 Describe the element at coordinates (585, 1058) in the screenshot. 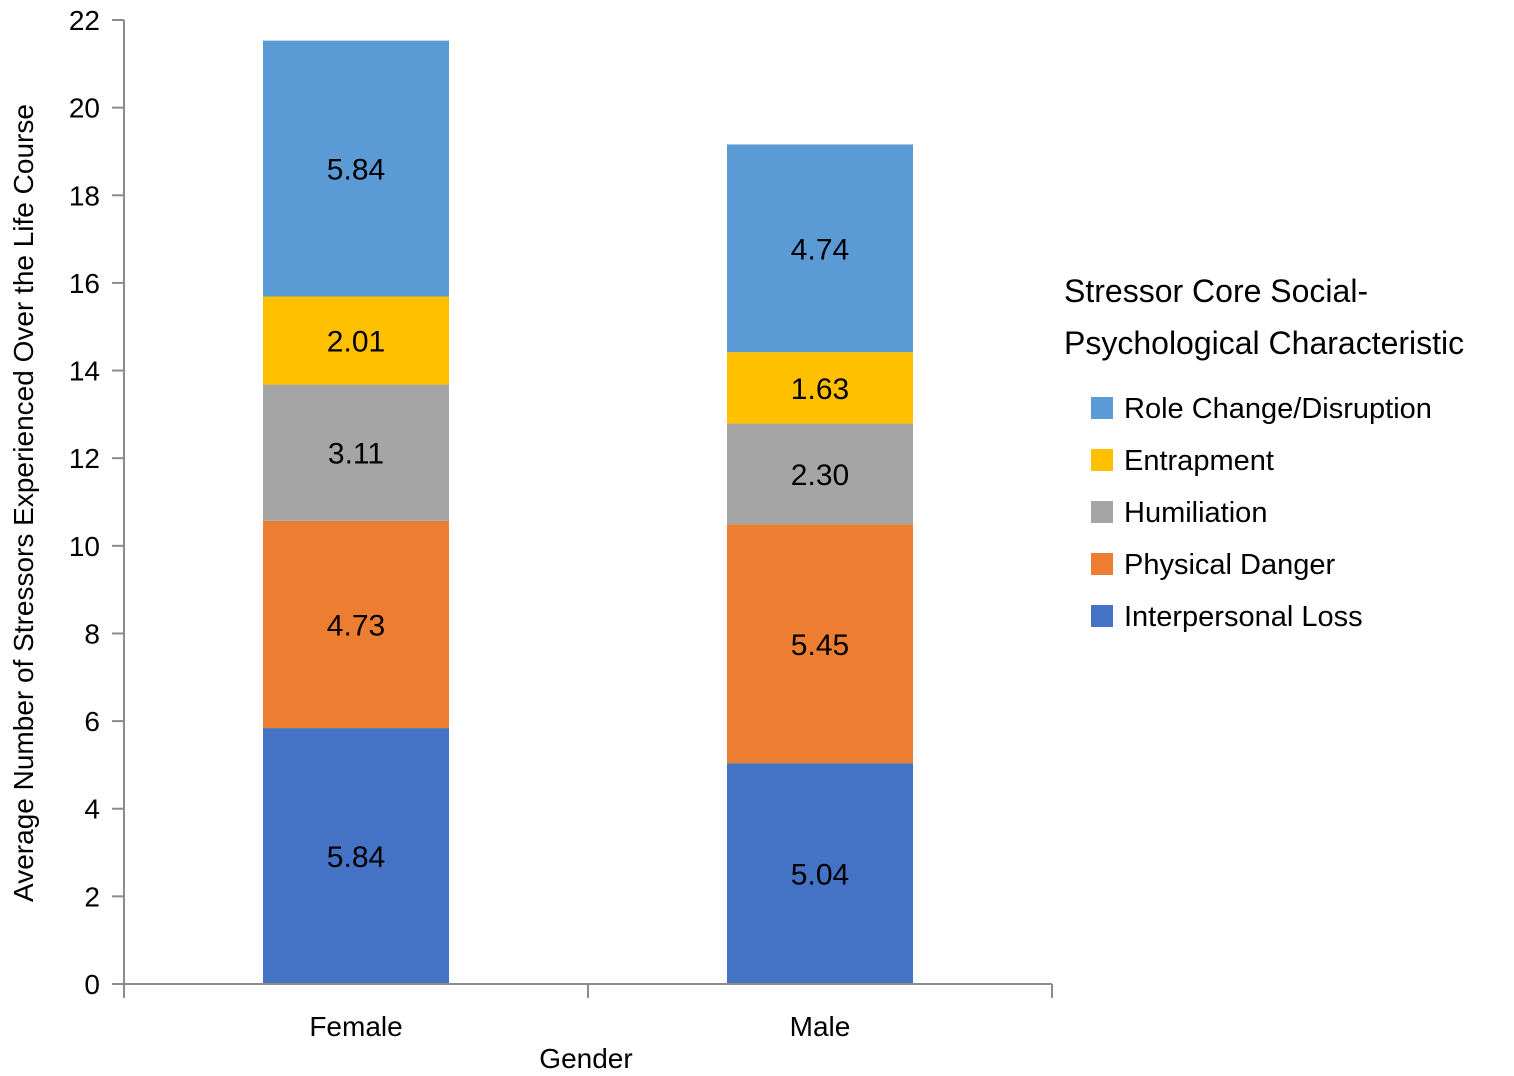

I see `x-axis-title: Gender` at that location.